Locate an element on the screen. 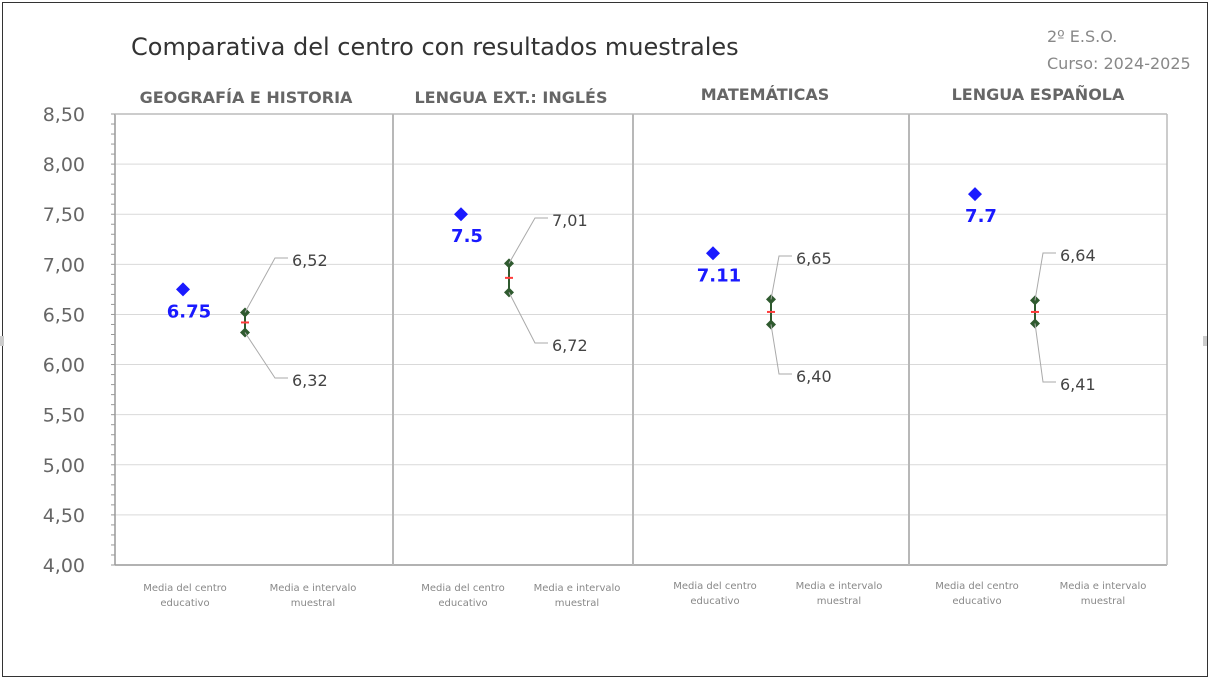 The height and width of the screenshot is (681, 1212). y-tick-label: 6,00 is located at coordinates (64, 366).